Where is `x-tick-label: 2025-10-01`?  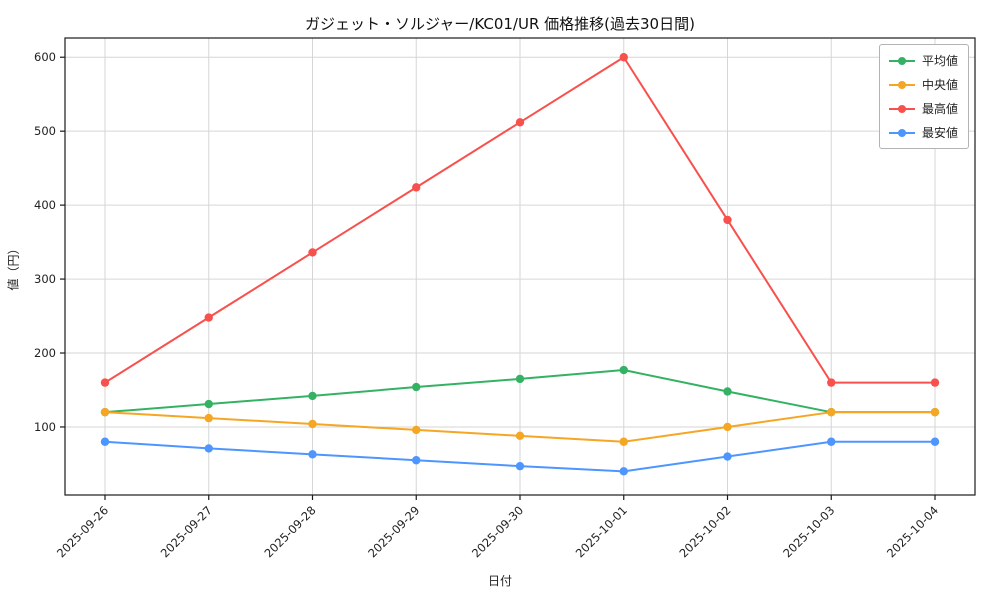 x-tick-label: 2025-10-01 is located at coordinates (601, 531).